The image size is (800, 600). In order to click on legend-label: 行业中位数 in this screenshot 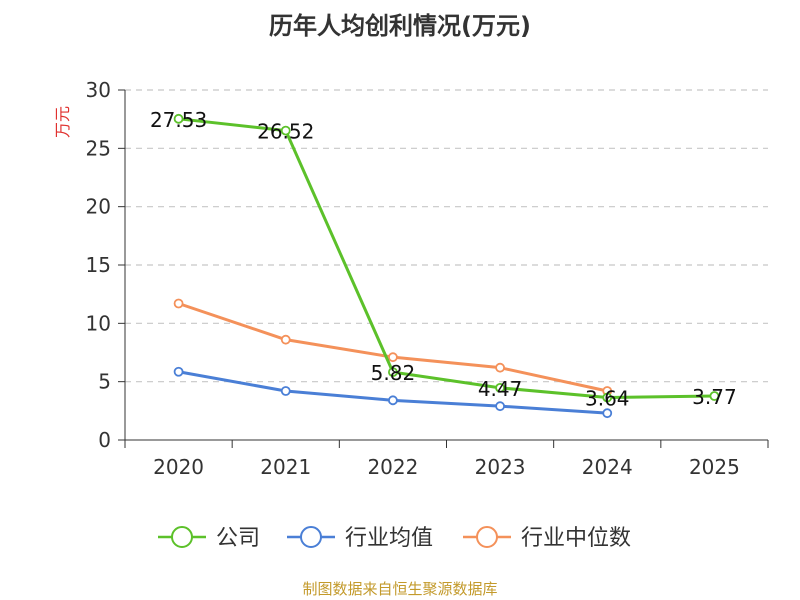, I will do `click(576, 538)`.